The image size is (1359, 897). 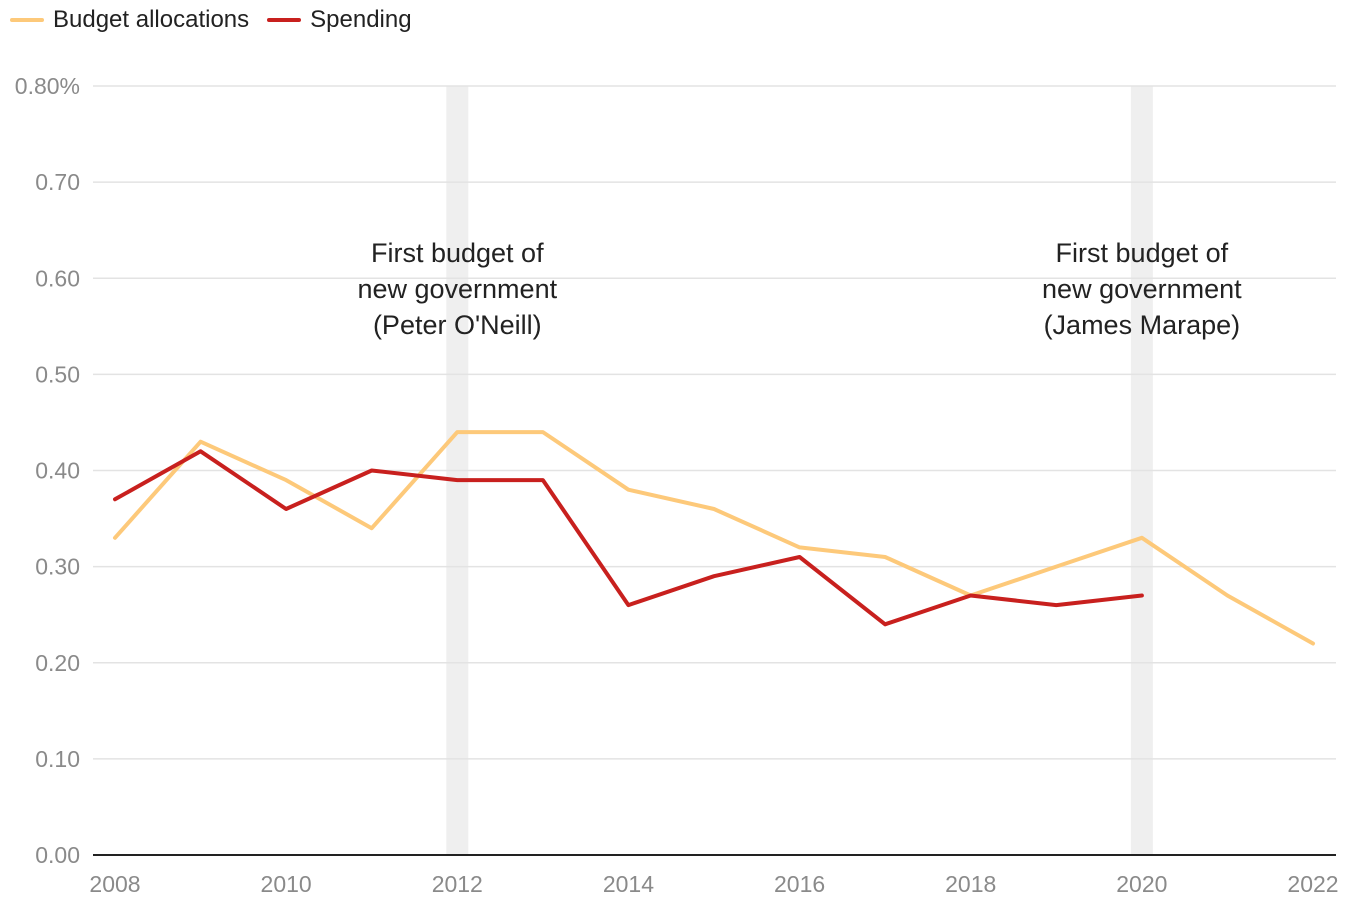 What do you see at coordinates (286, 884) in the screenshot?
I see `x-tick-label: 2010` at bounding box center [286, 884].